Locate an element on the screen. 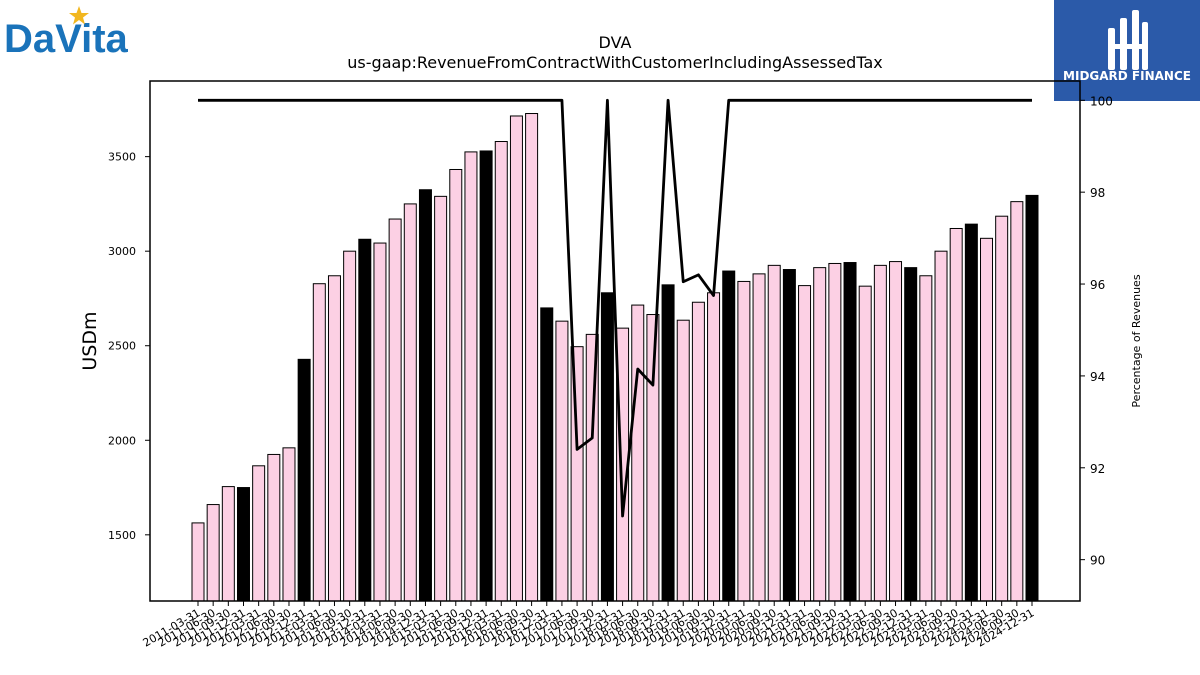 This screenshot has height=675, width=1200. y-axis-label: USDm is located at coordinates (90, 340).